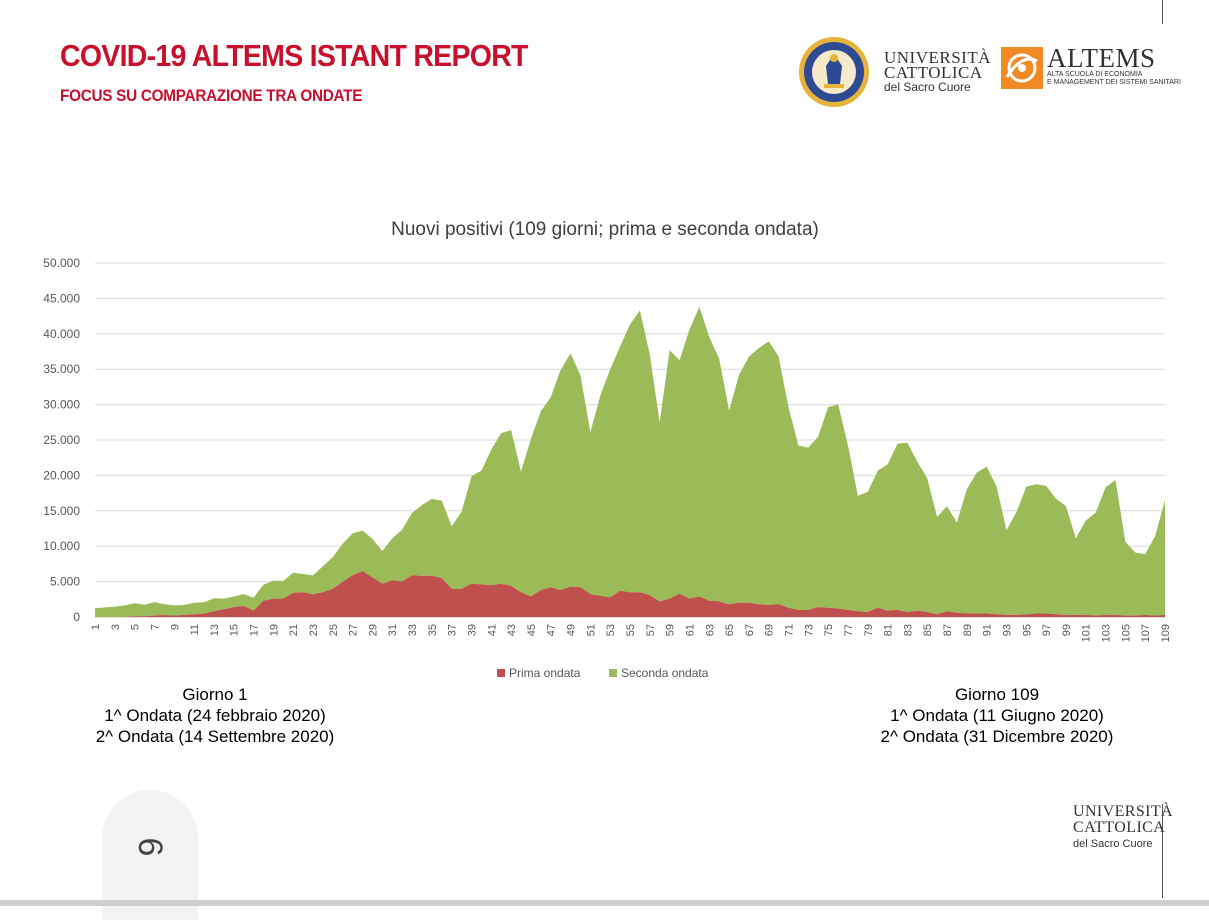 The height and width of the screenshot is (920, 1209). I want to click on y-tick-label: 20.000, so click(61, 475).